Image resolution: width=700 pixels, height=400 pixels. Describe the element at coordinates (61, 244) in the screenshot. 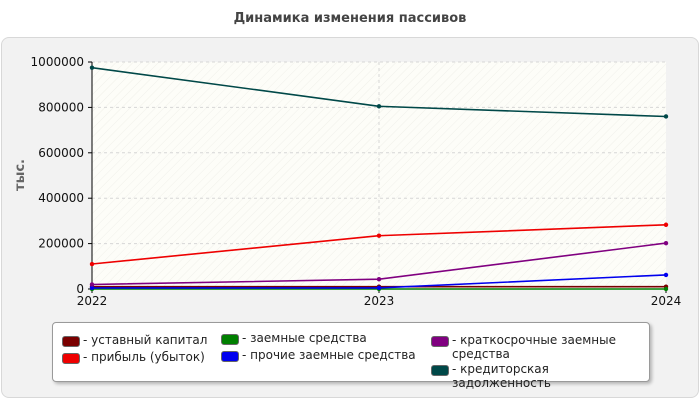

I see `y-tick-label: 200000` at that location.